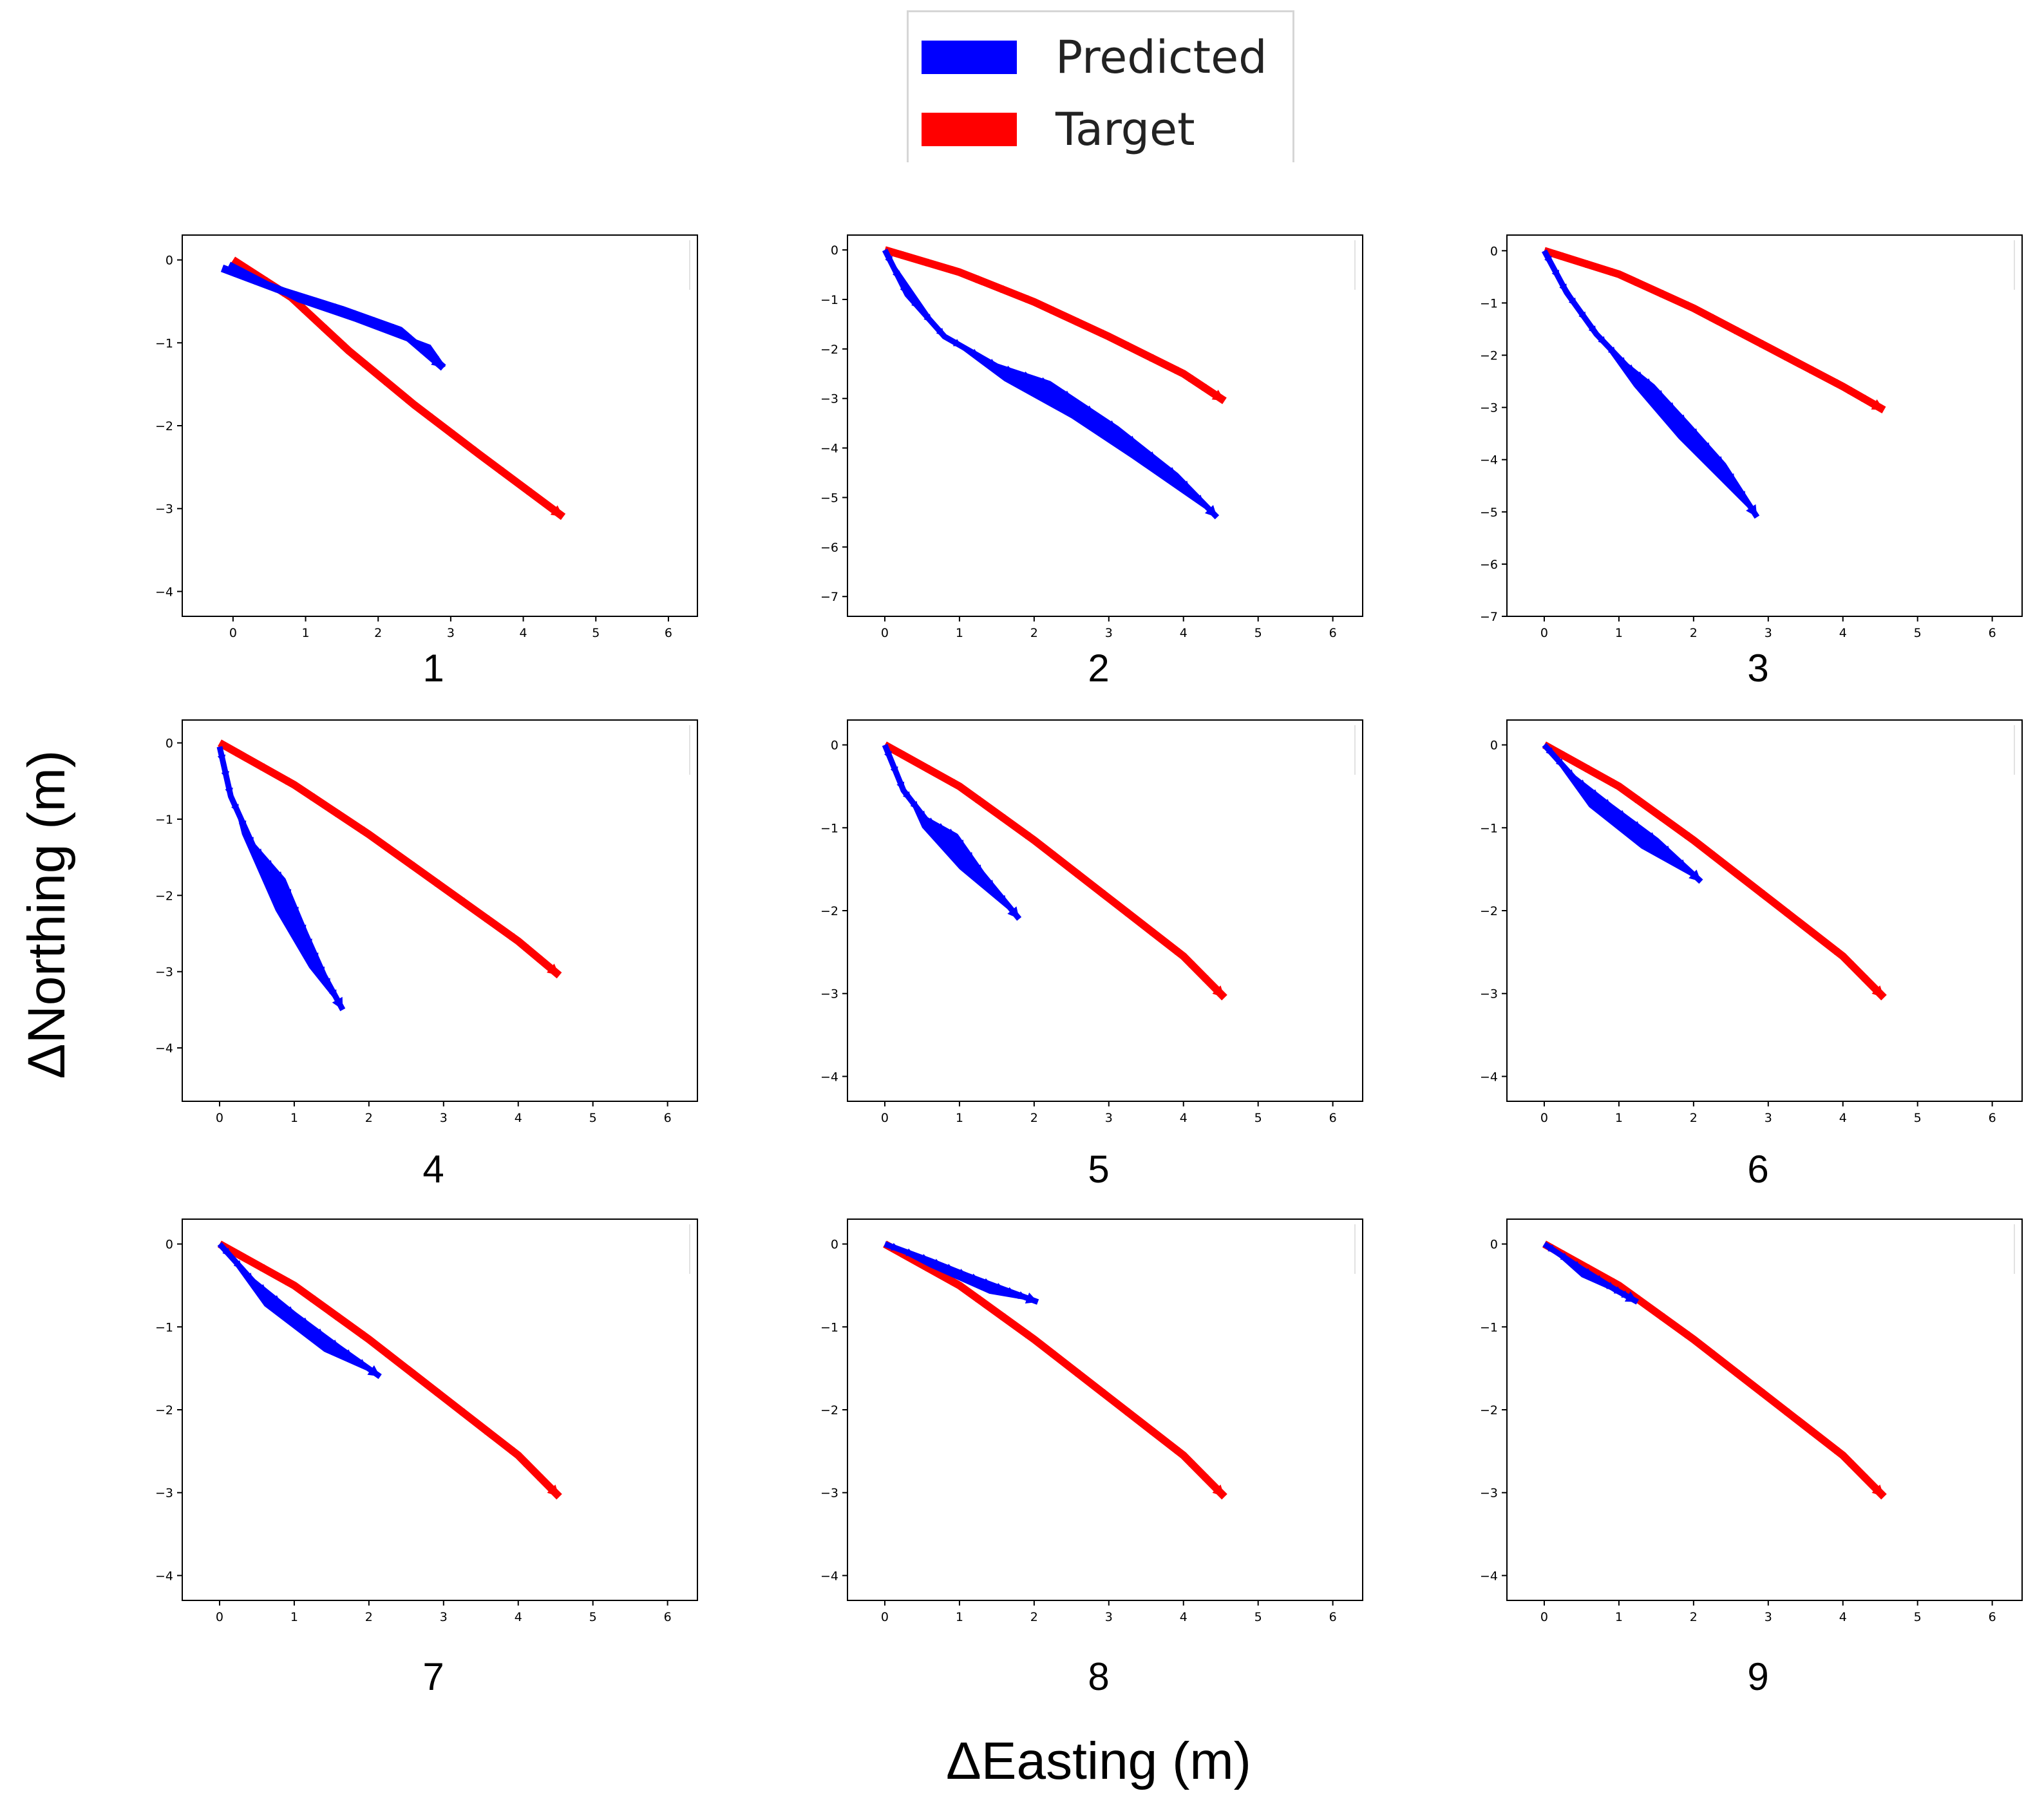 The width and height of the screenshot is (2044, 1811). What do you see at coordinates (829, 547) in the screenshot?
I see `y-tick-label: −6` at bounding box center [829, 547].